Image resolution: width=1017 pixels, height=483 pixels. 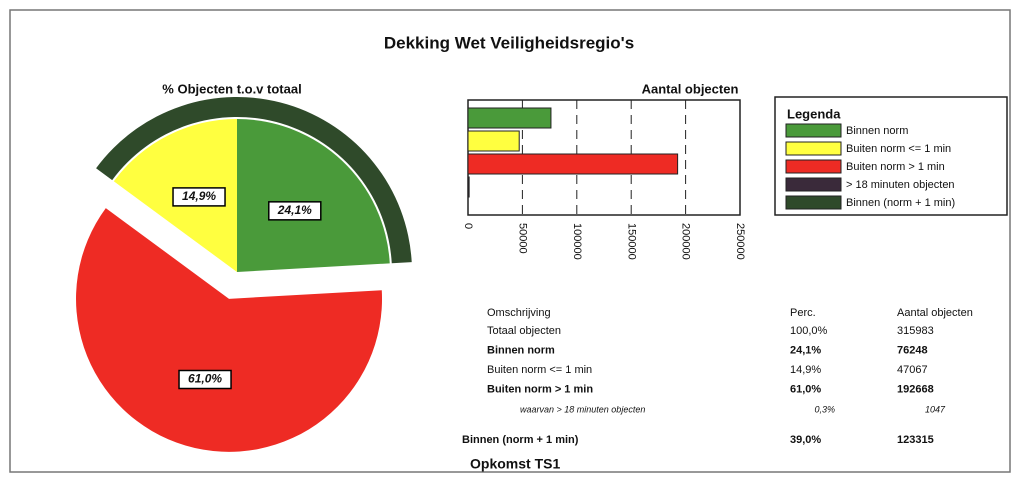 I want to click on x-tick-label: 50000, so click(x=522, y=238).